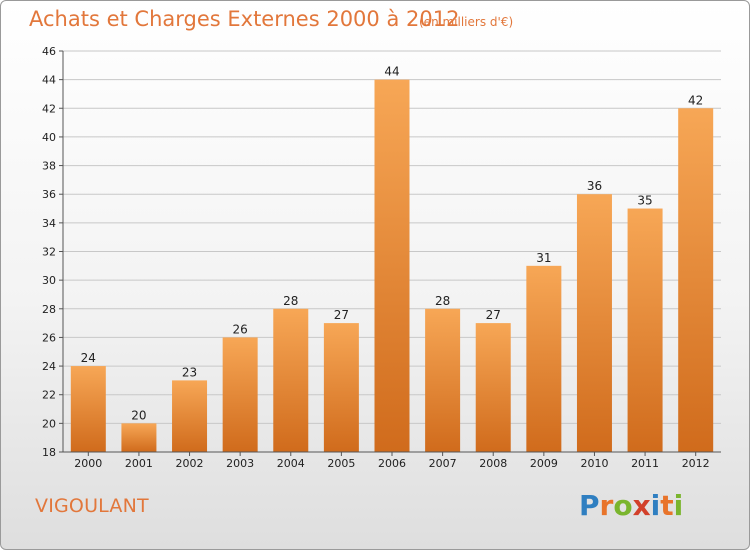  I want to click on bar-2010, so click(594, 323).